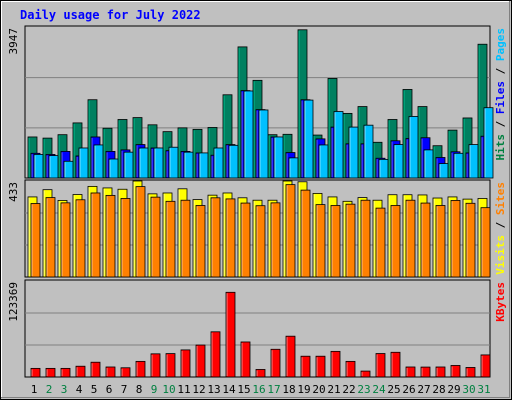 The height and width of the screenshot is (405, 512). What do you see at coordinates (94, 389) in the screenshot?
I see `x-tick-label: 5` at bounding box center [94, 389].